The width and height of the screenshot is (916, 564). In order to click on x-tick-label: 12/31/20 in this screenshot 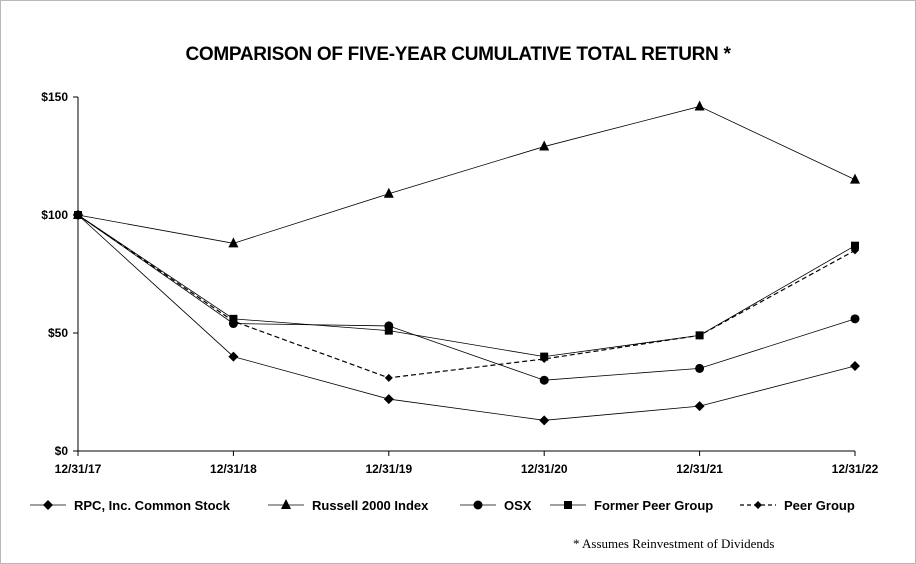, I will do `click(544, 469)`.